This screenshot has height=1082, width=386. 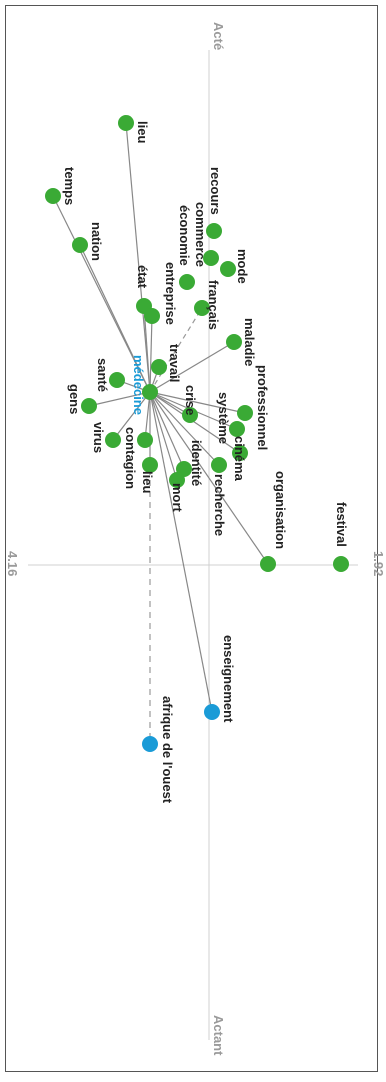 What do you see at coordinates (174, 363) in the screenshot?
I see `label-travail: travail` at bounding box center [174, 363].